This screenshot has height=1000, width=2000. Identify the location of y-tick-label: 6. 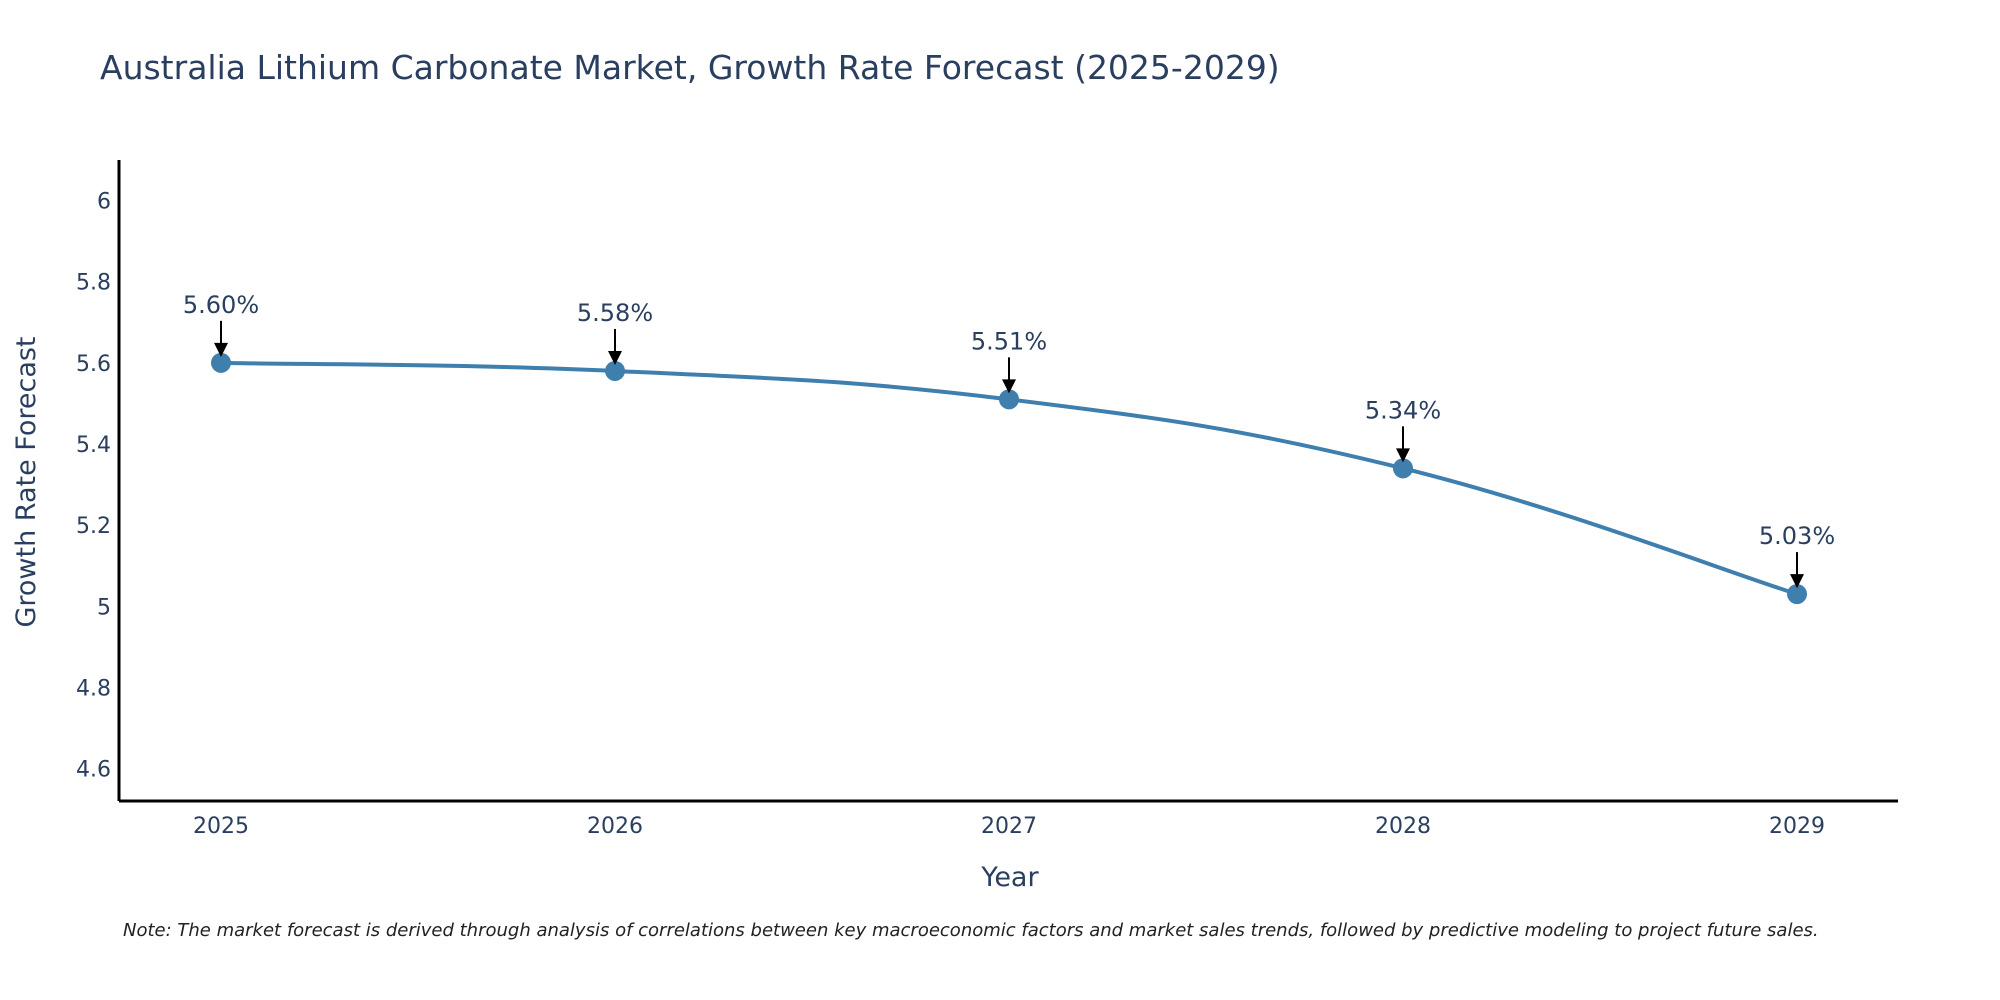
(104, 202).